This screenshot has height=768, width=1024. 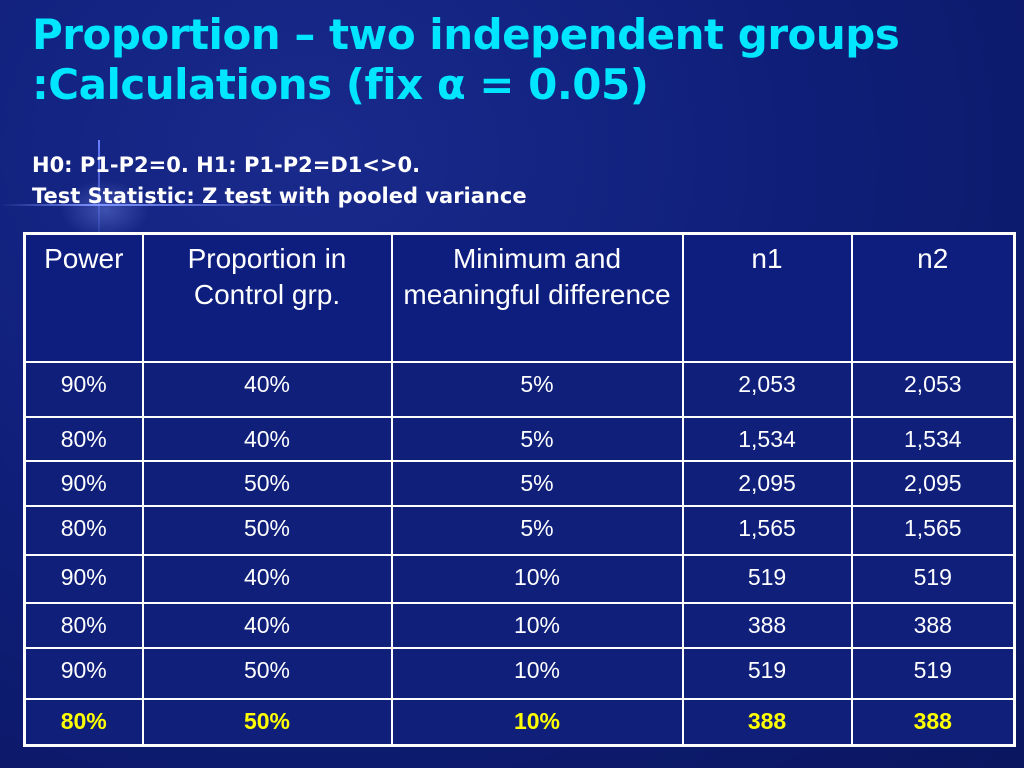 What do you see at coordinates (105, 210) in the screenshot?
I see `decorative-glow` at bounding box center [105, 210].